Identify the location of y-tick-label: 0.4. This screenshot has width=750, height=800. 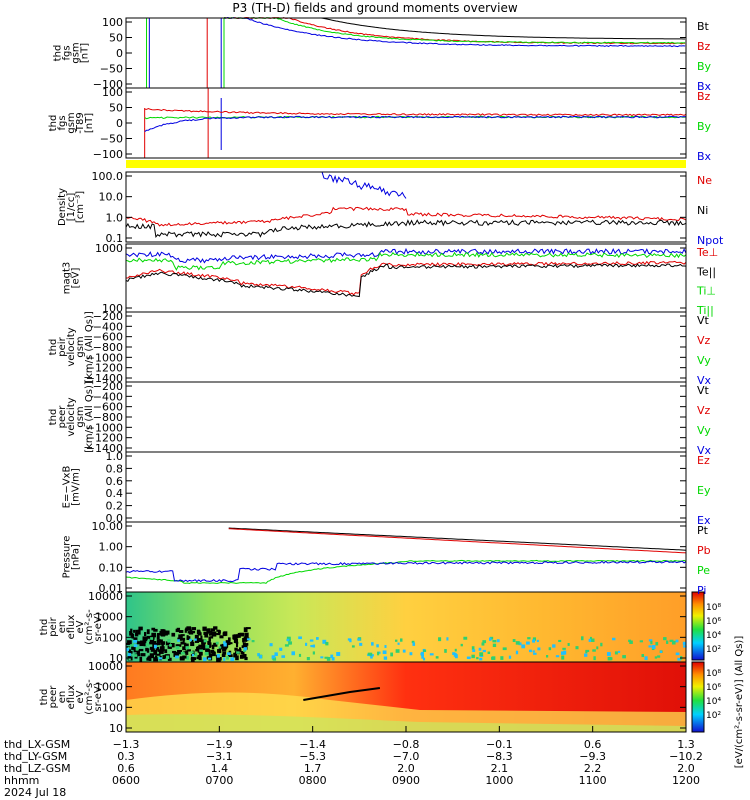
(115, 493).